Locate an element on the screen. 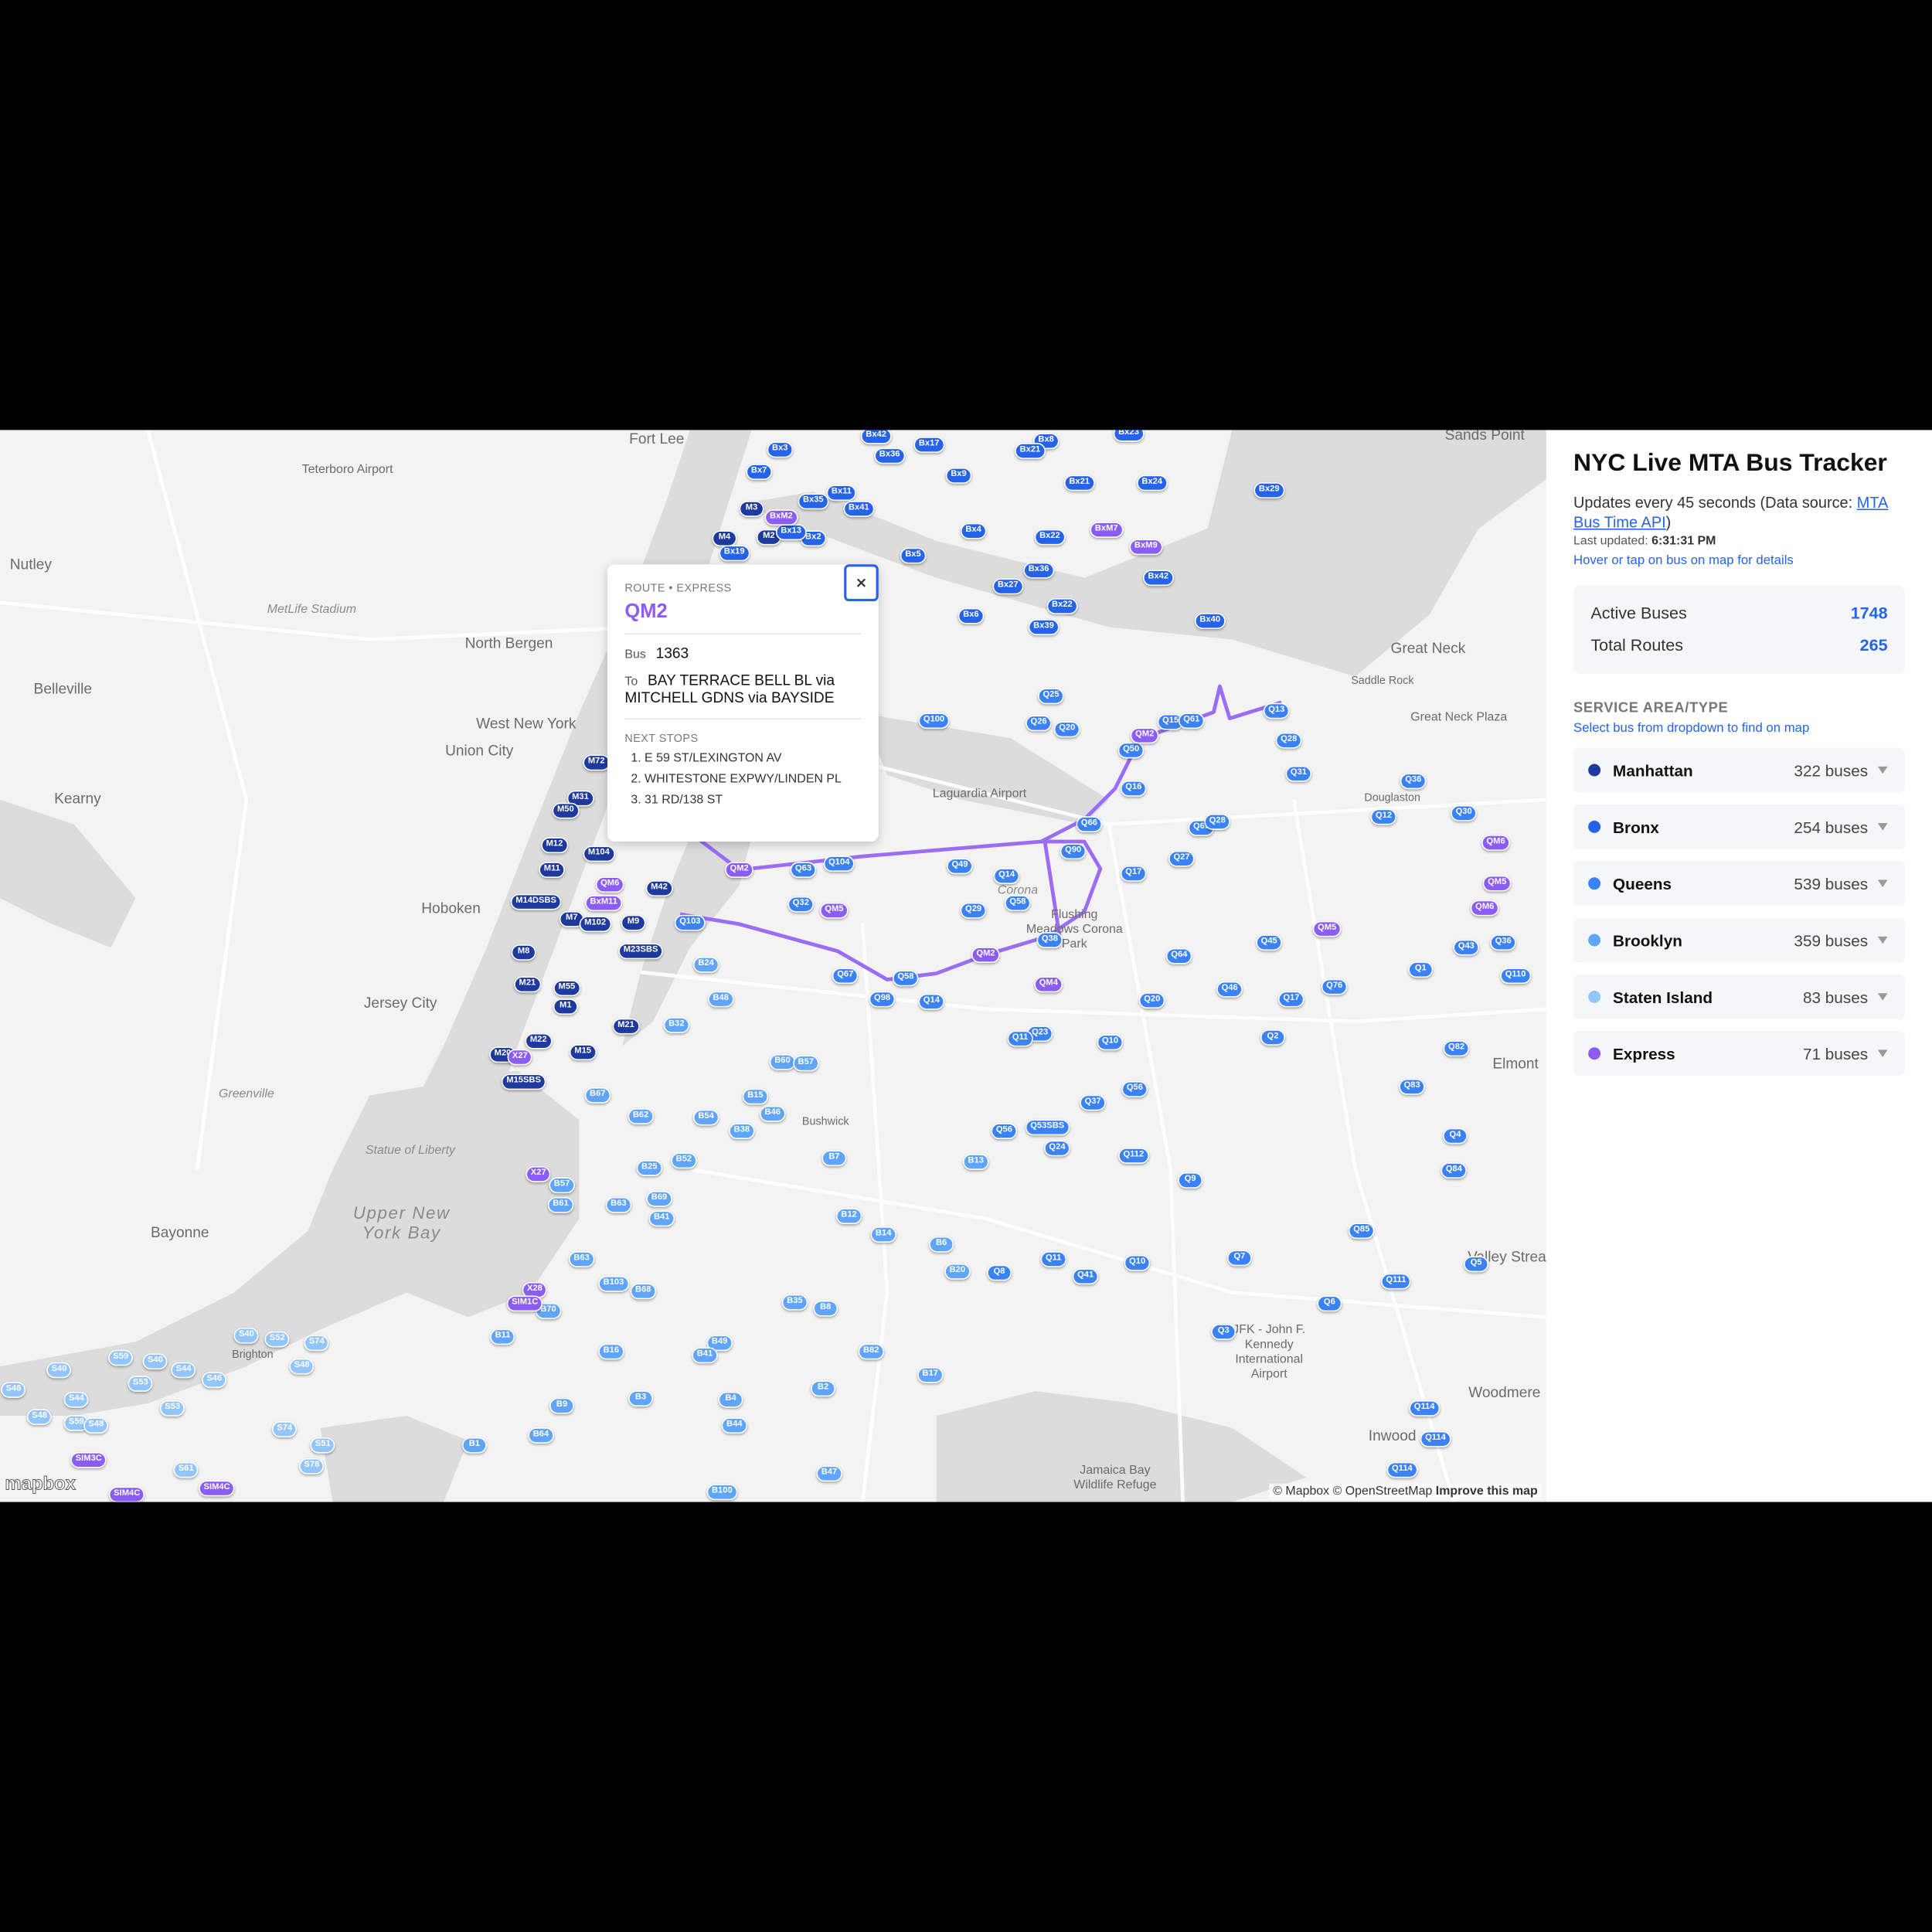 This screenshot has height=1932, width=1932. bus-marker: B17 is located at coordinates (930, 1375).